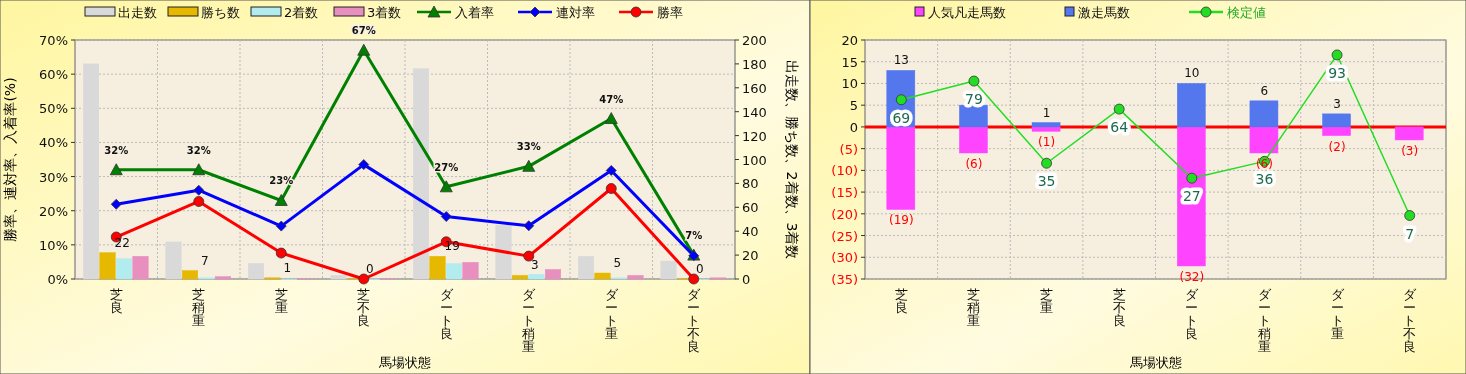 The height and width of the screenshot is (374, 1466). Describe the element at coordinates (754, 136) in the screenshot. I see `y2-tick-label: 120` at that location.